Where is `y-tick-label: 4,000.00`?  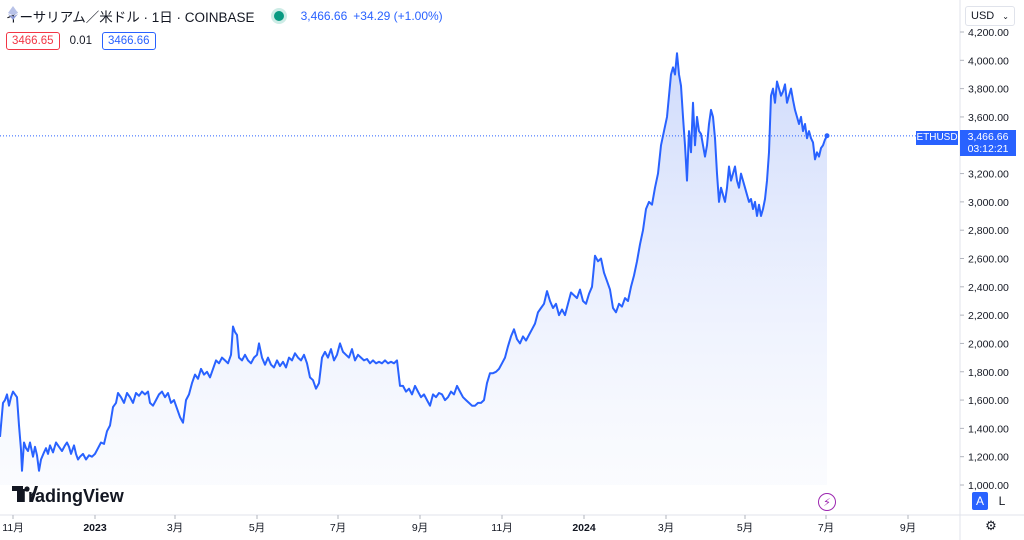
y-tick-label: 4,000.00 is located at coordinates (988, 61).